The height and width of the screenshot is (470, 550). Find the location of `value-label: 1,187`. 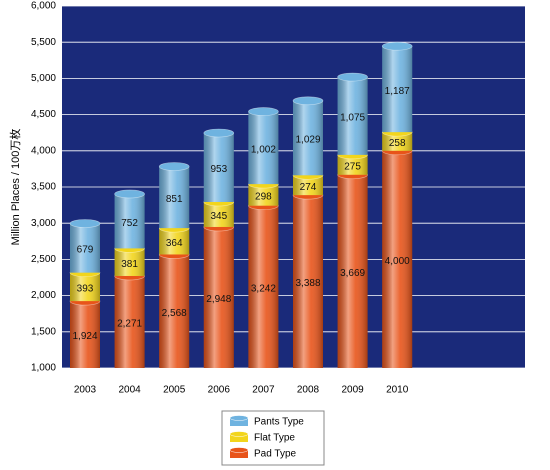

value-label: 1,187 is located at coordinates (397, 91).